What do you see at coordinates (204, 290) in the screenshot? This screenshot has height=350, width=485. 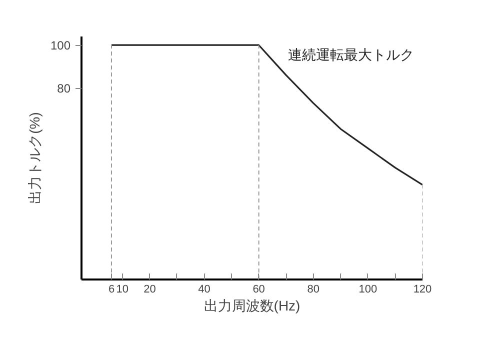 I see `x-tick-label: 40` at bounding box center [204, 290].